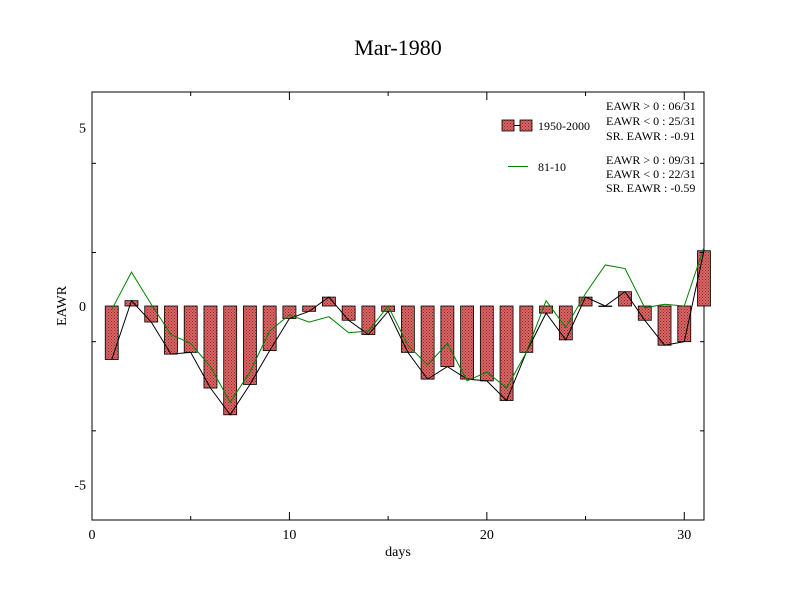 This screenshot has height=612, width=792. What do you see at coordinates (684, 535) in the screenshot?
I see `x-tick-label: 30` at bounding box center [684, 535].